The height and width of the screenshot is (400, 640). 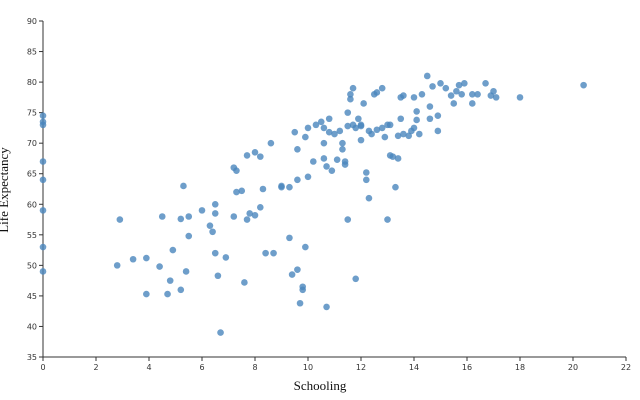 What do you see at coordinates (201, 367) in the screenshot?
I see `x-tick-label: 6` at bounding box center [201, 367].